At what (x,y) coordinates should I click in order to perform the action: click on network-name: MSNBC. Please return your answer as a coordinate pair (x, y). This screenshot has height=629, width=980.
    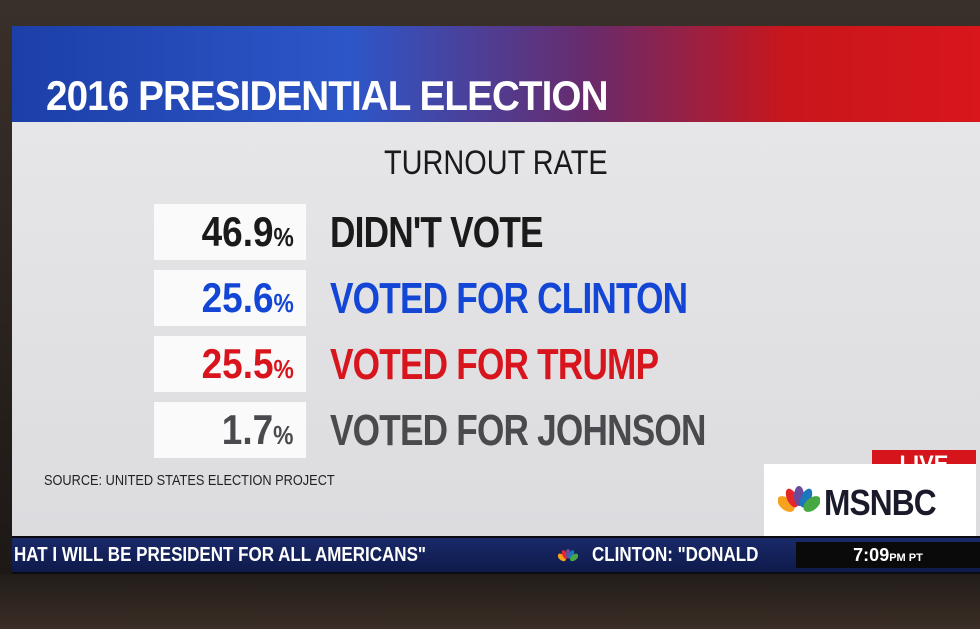
    Looking at the image, I should click on (880, 502).